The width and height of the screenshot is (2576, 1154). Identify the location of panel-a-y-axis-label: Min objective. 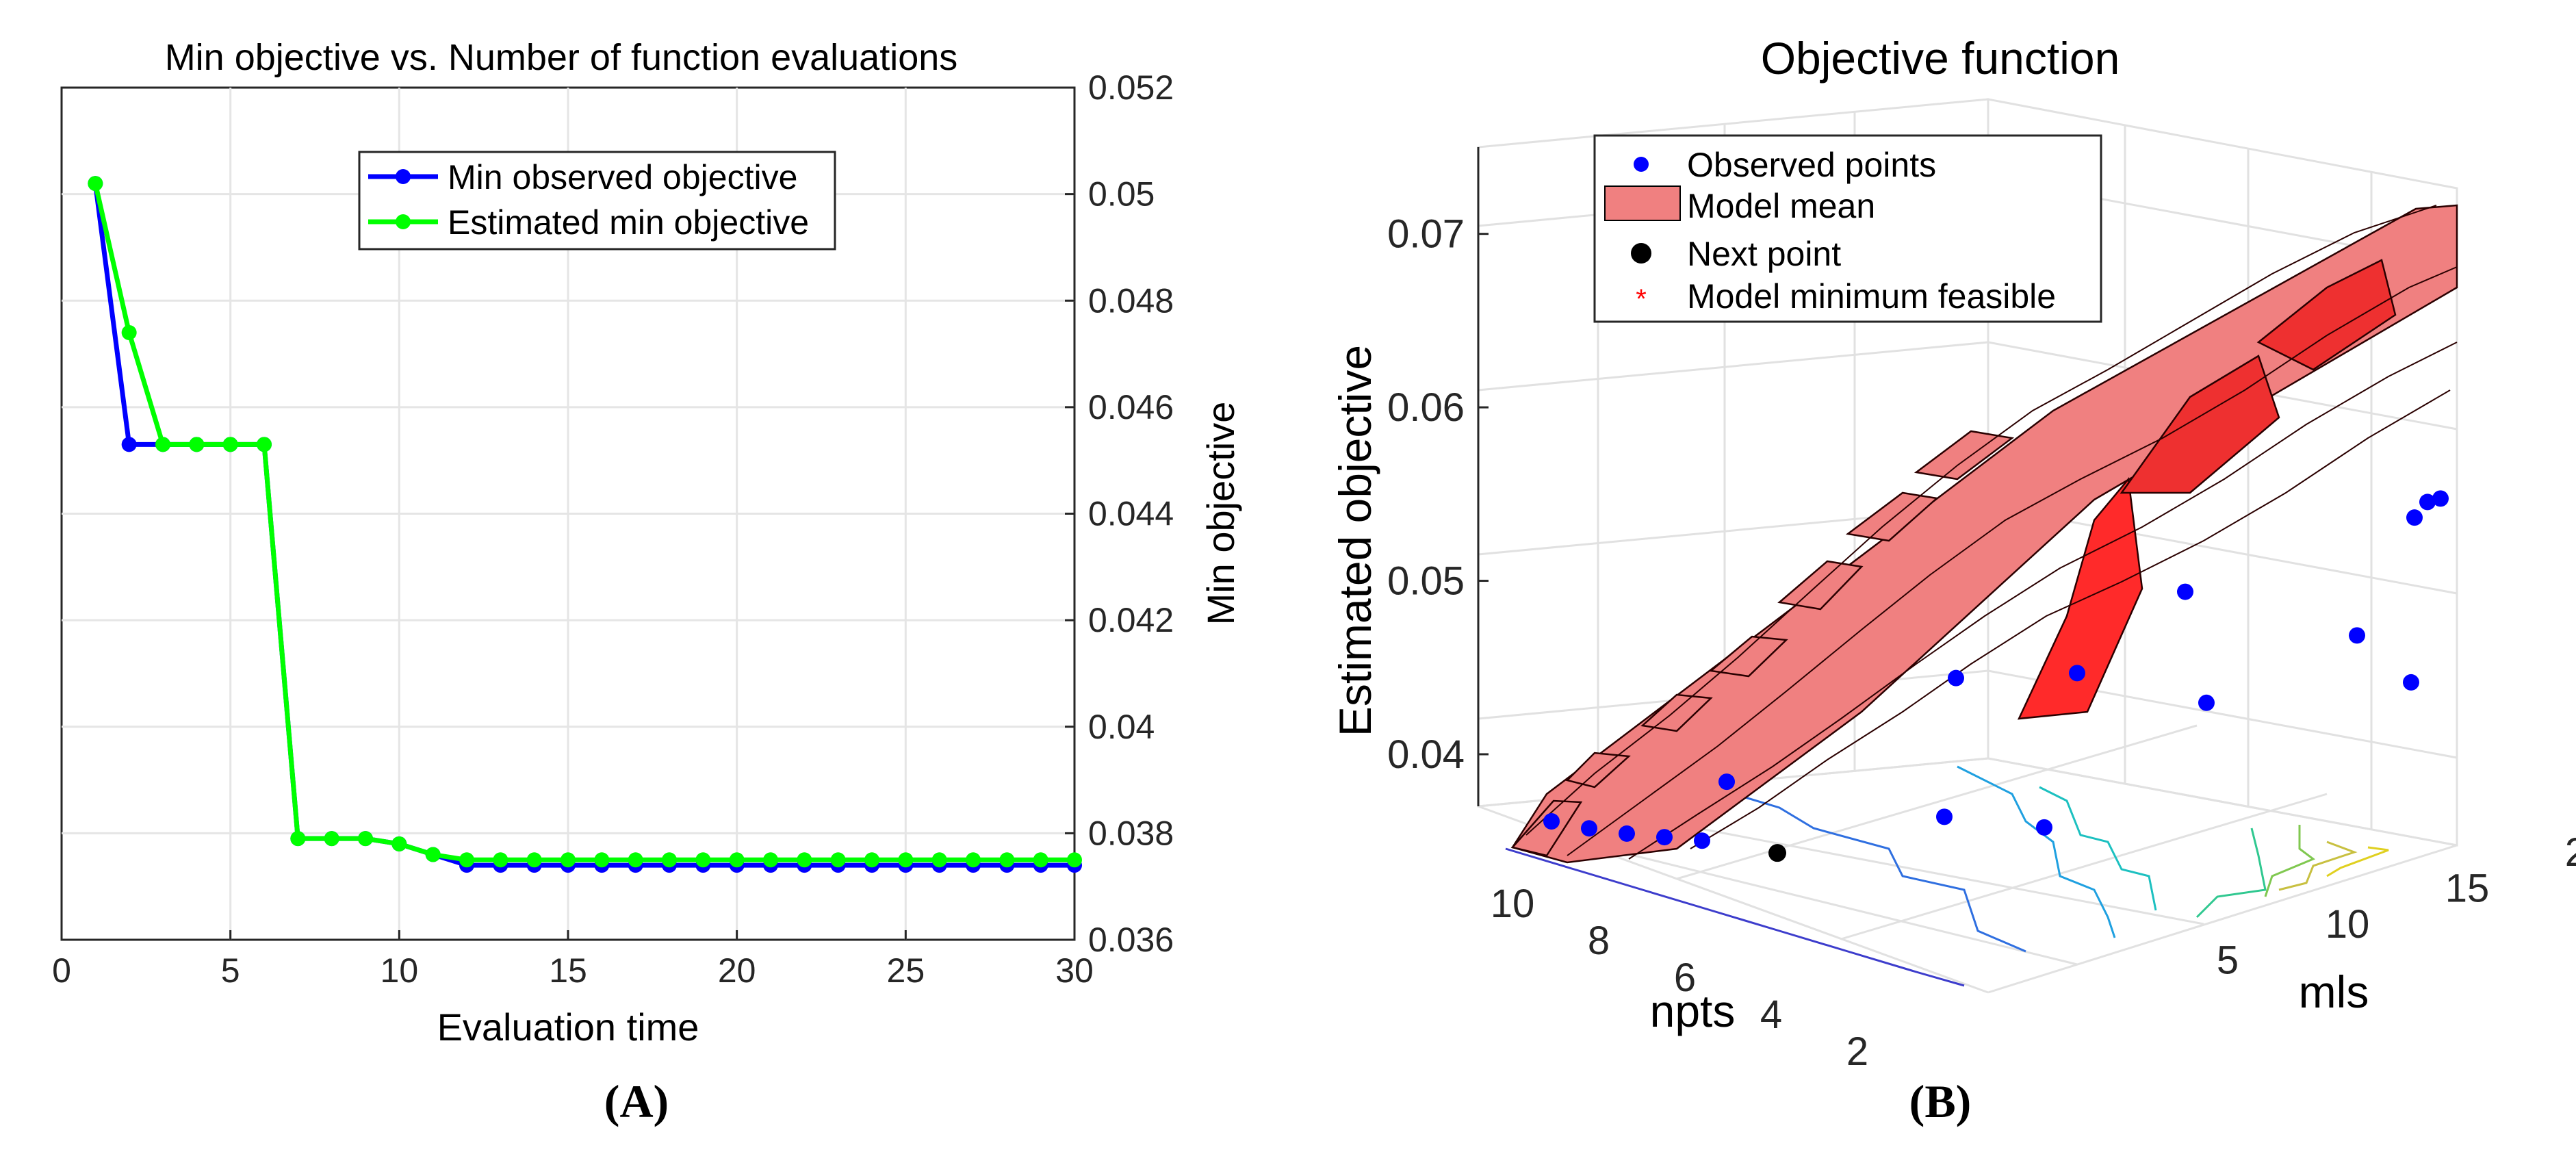
(1220, 514).